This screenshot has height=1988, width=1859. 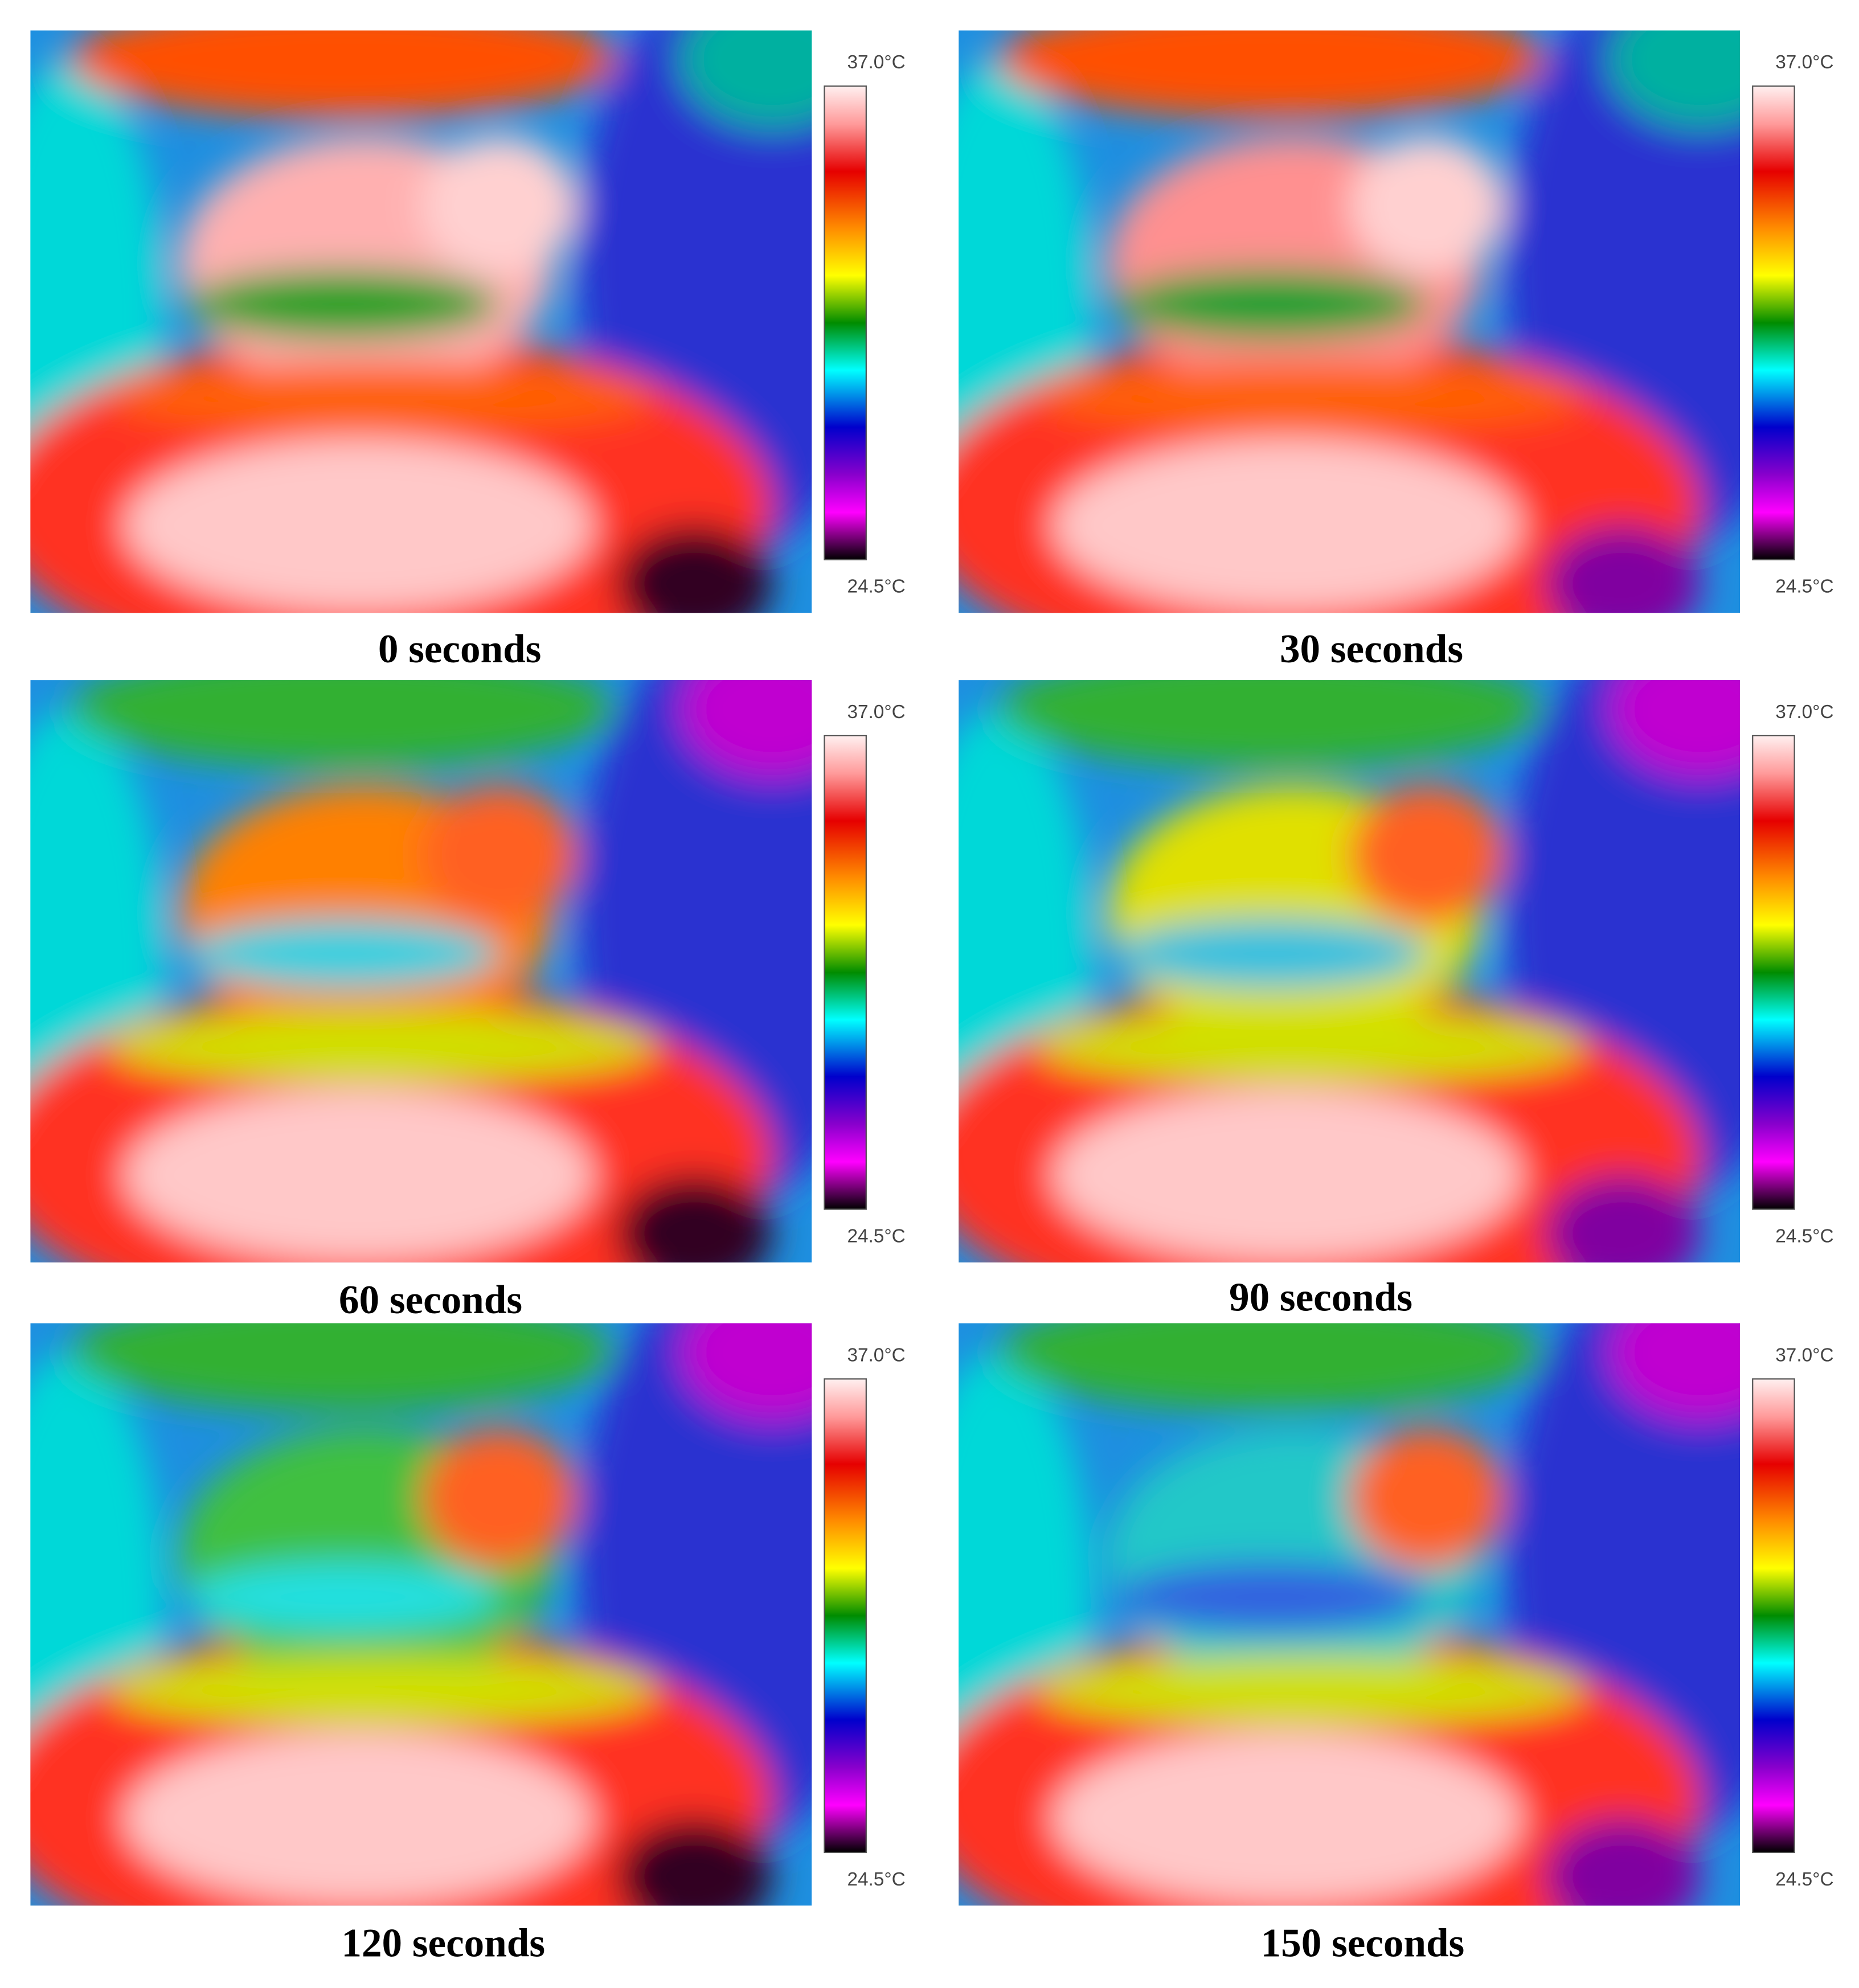 What do you see at coordinates (443, 1943) in the screenshot?
I see `caption: 120 seconds` at bounding box center [443, 1943].